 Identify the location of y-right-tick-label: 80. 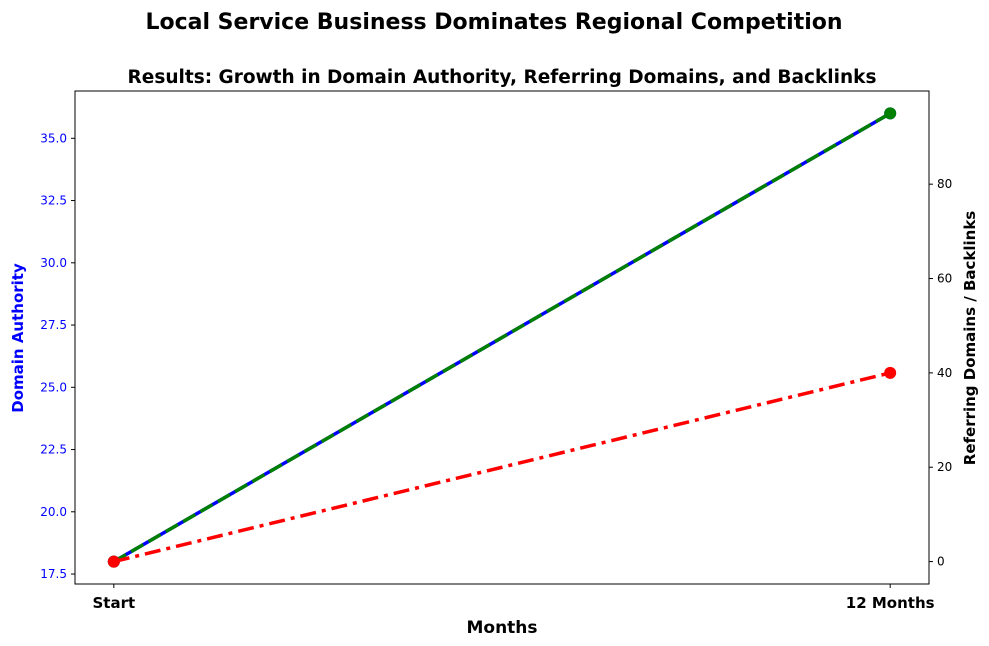
(944, 184).